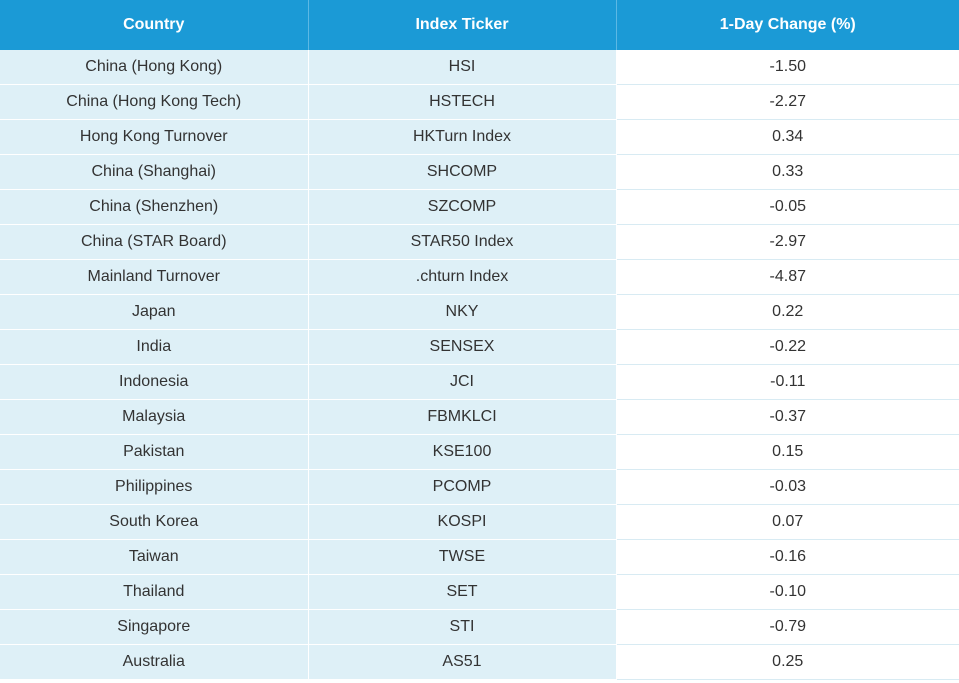 The width and height of the screenshot is (959, 683). I want to click on table-cell: -2.27, so click(787, 102).